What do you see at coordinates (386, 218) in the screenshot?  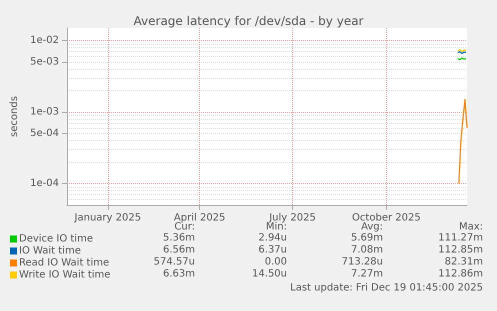 I see `x-tick-label: October 2025` at bounding box center [386, 218].